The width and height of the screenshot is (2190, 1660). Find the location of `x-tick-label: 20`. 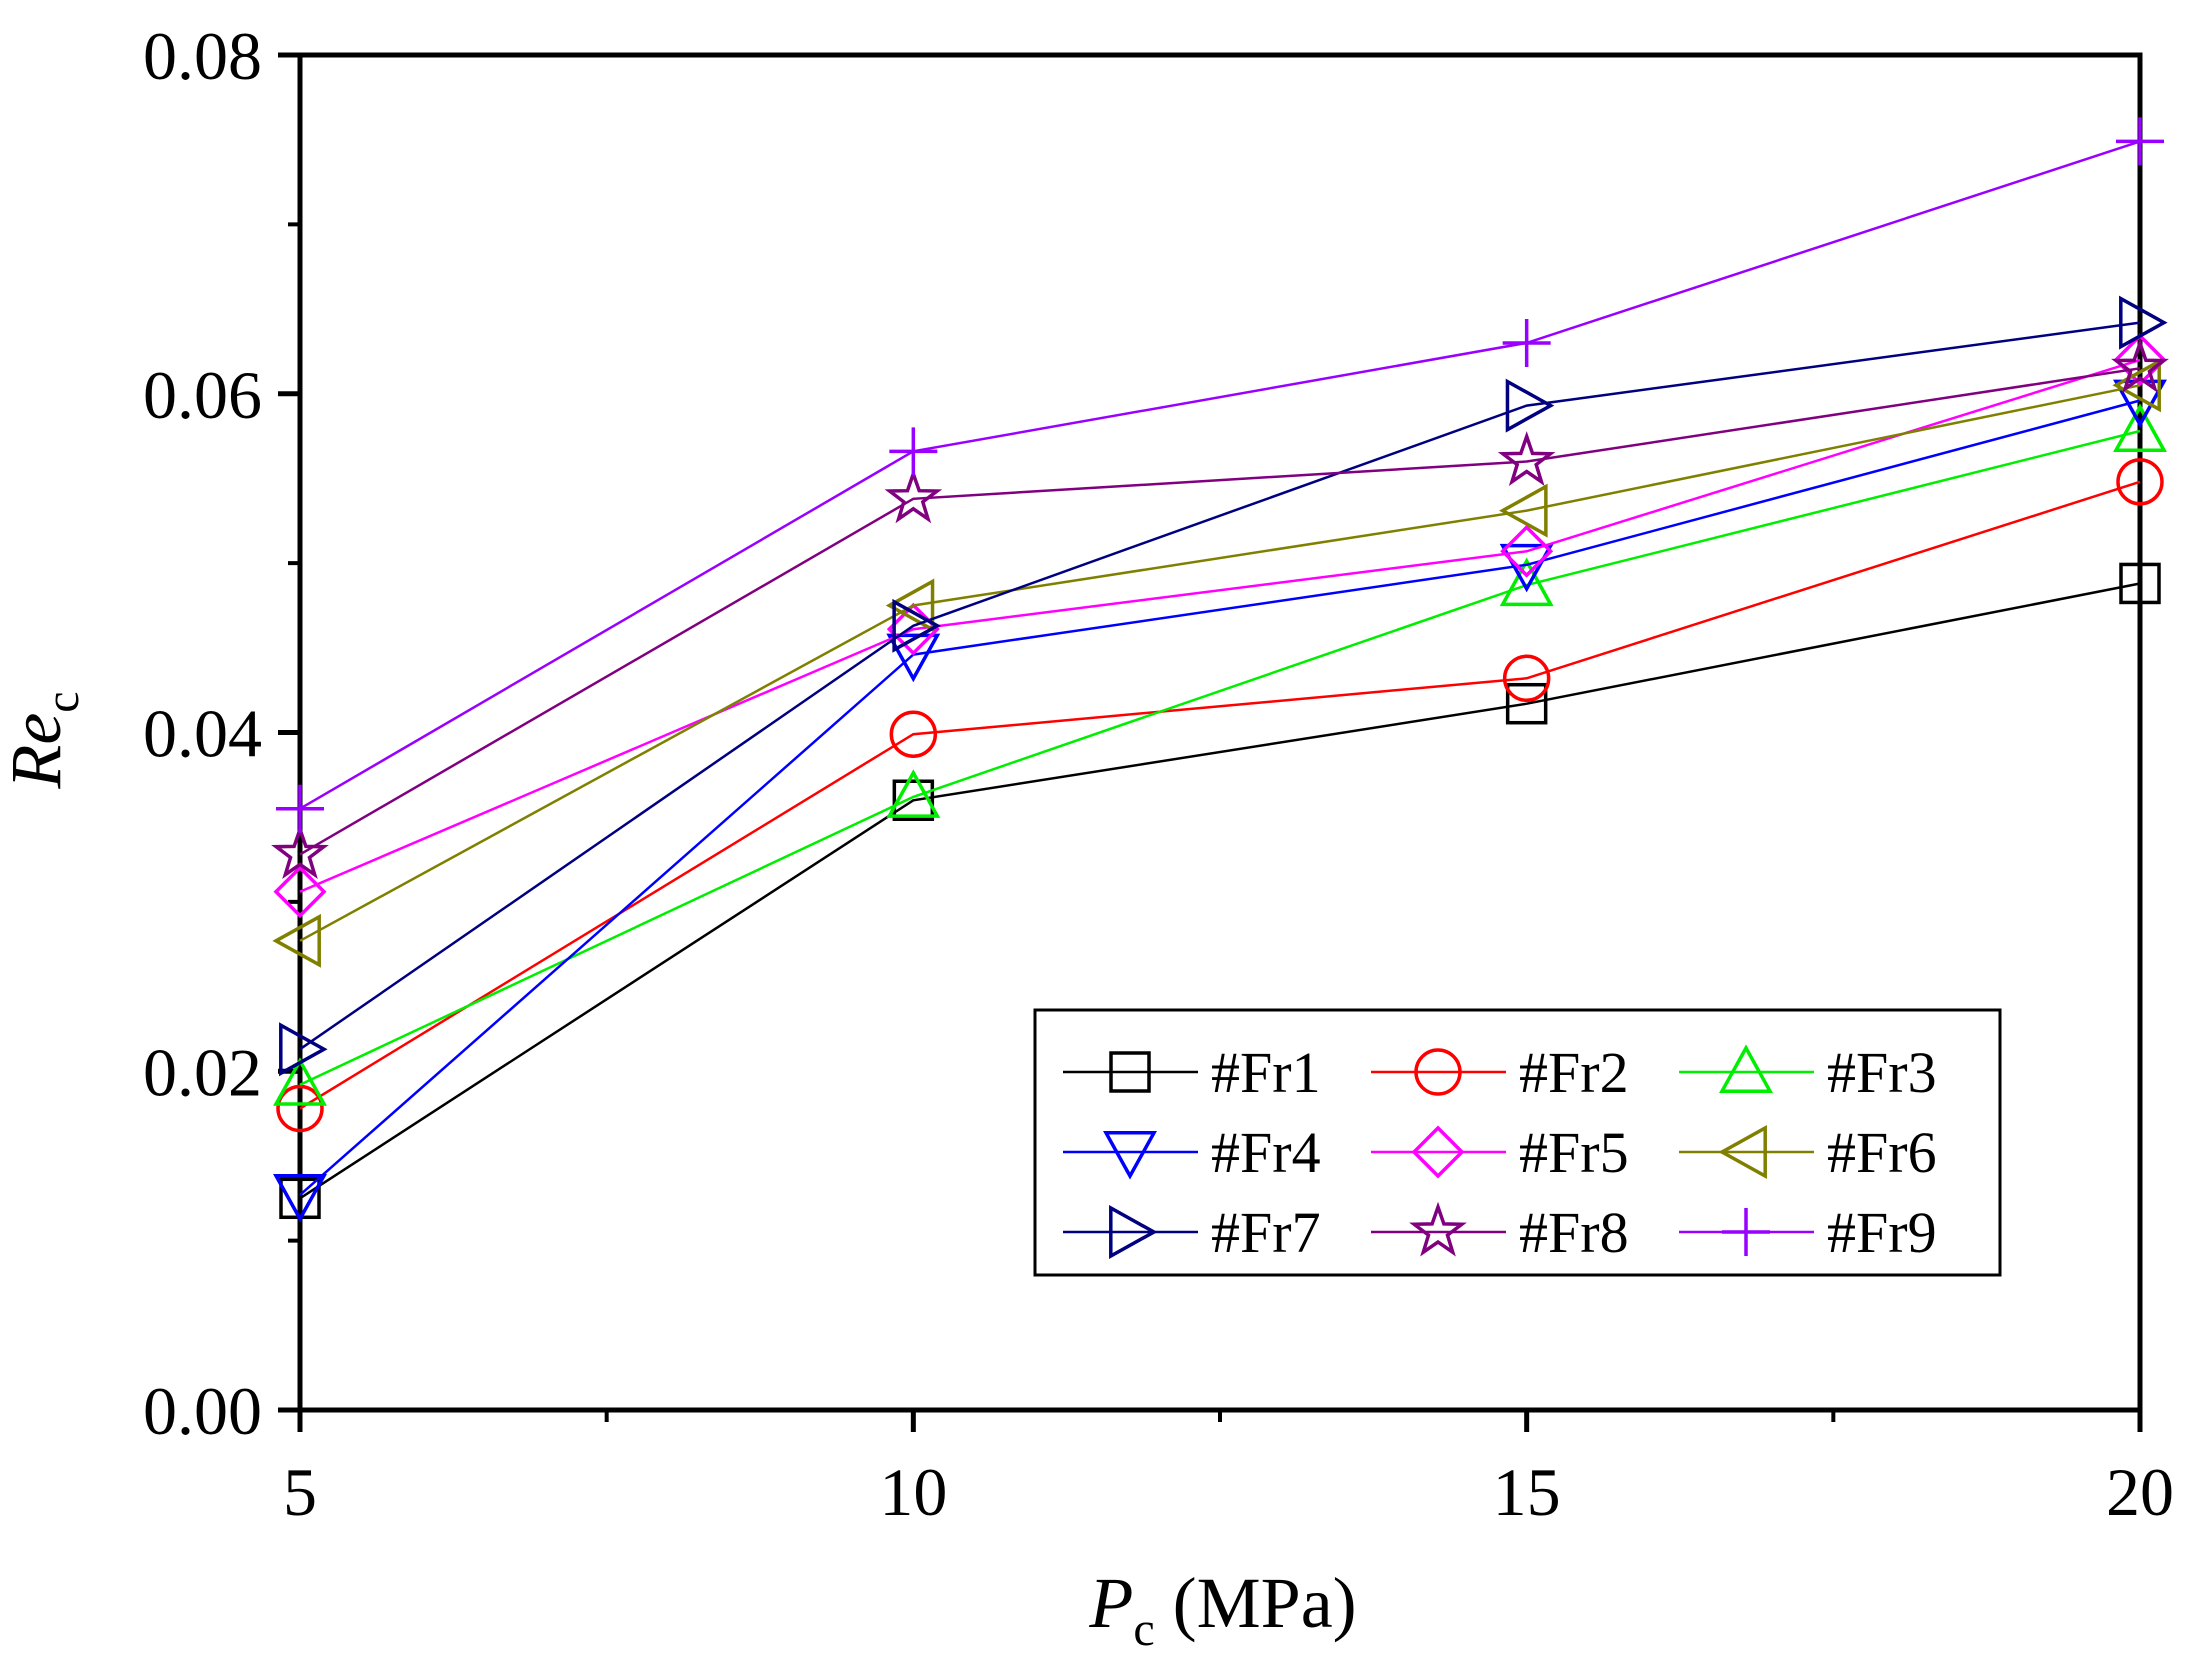

x-tick-label: 20 is located at coordinates (2140, 1492).